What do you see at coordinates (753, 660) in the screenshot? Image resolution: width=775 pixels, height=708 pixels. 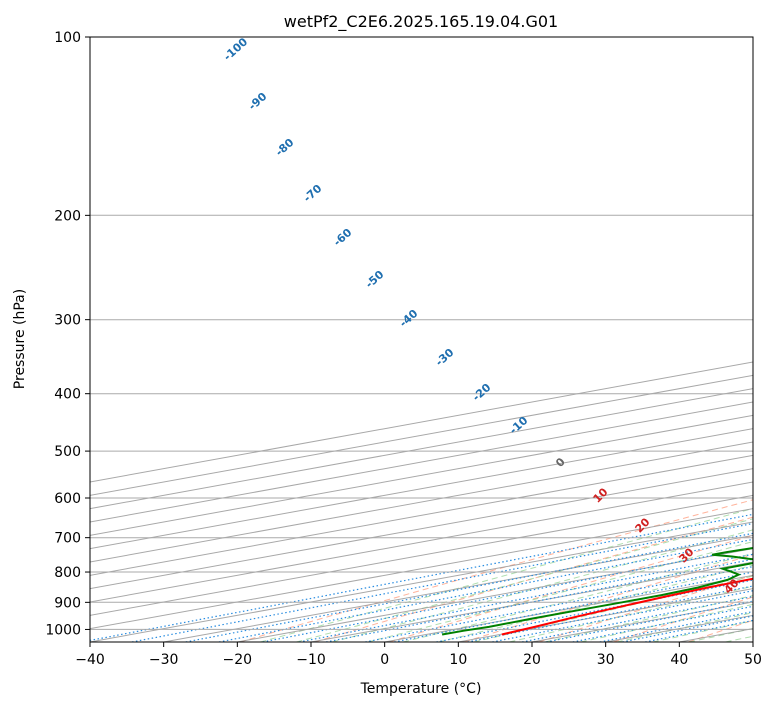 I see `x-tick-label: 50` at bounding box center [753, 660].